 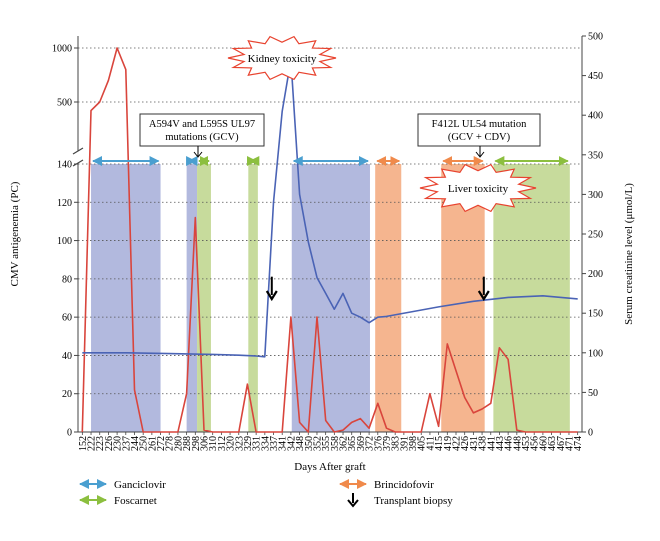 What do you see at coordinates (595, 314) in the screenshot?
I see `right-tick-label: 150` at bounding box center [595, 314].